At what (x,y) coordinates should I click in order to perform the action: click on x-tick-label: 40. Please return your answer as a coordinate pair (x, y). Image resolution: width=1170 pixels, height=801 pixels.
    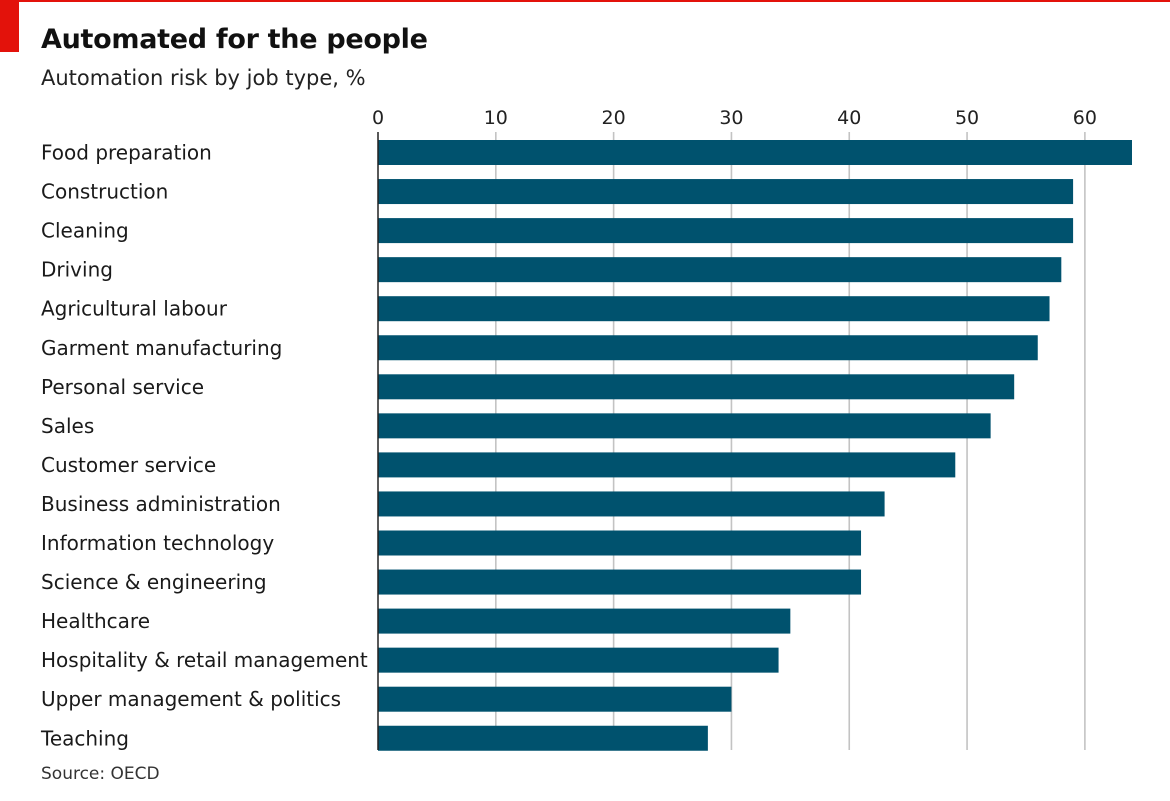
    Looking at the image, I should click on (849, 118).